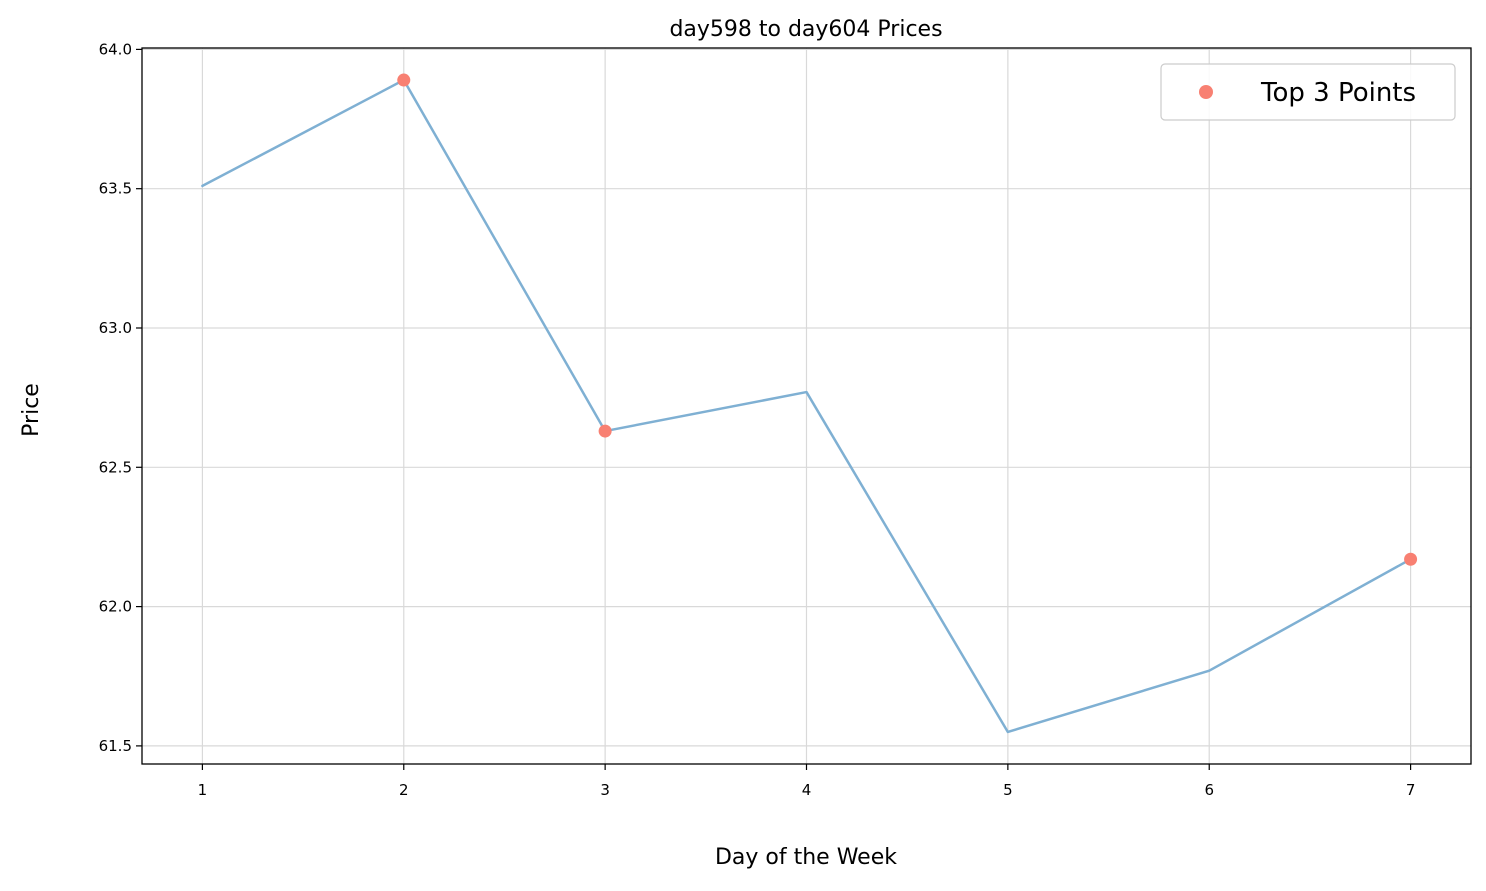  What do you see at coordinates (1206, 92) in the screenshot?
I see `legend-marker-top-3-points` at bounding box center [1206, 92].